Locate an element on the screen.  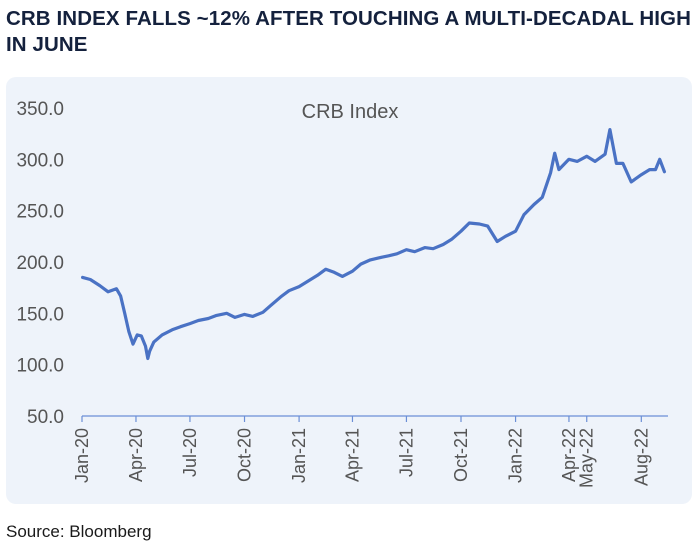
x-tick-label: Jan-20 is located at coordinates (82, 455).